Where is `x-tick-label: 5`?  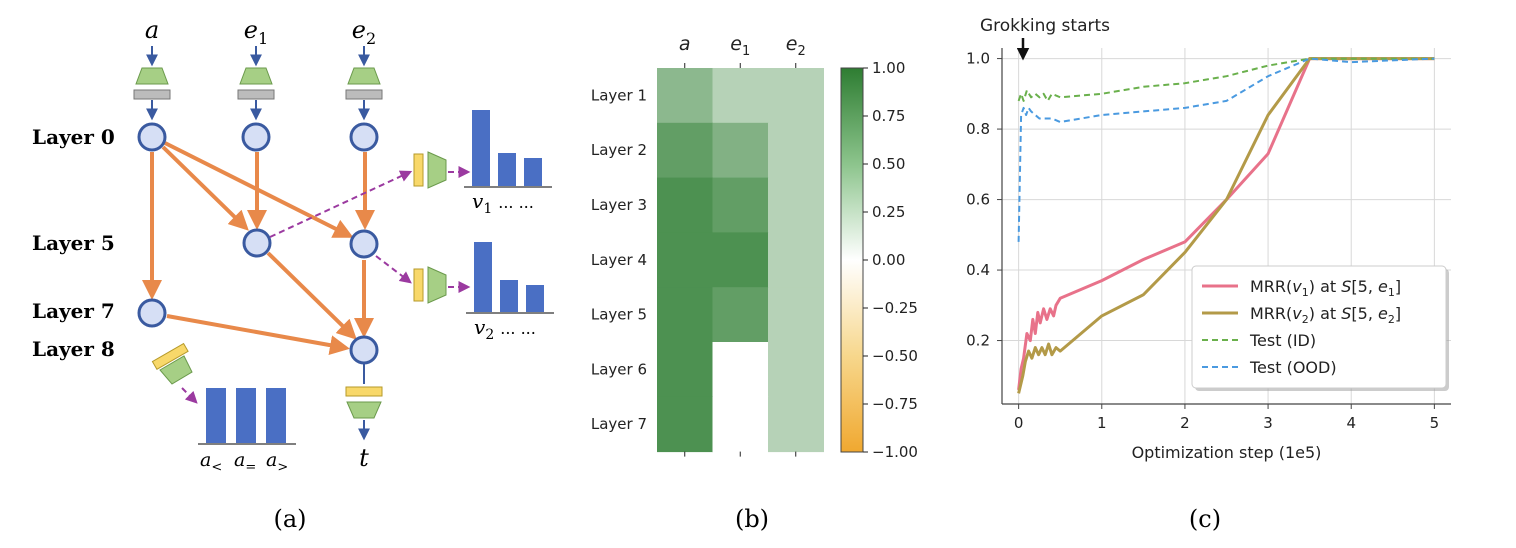 x-tick-label: 5 is located at coordinates (1435, 423).